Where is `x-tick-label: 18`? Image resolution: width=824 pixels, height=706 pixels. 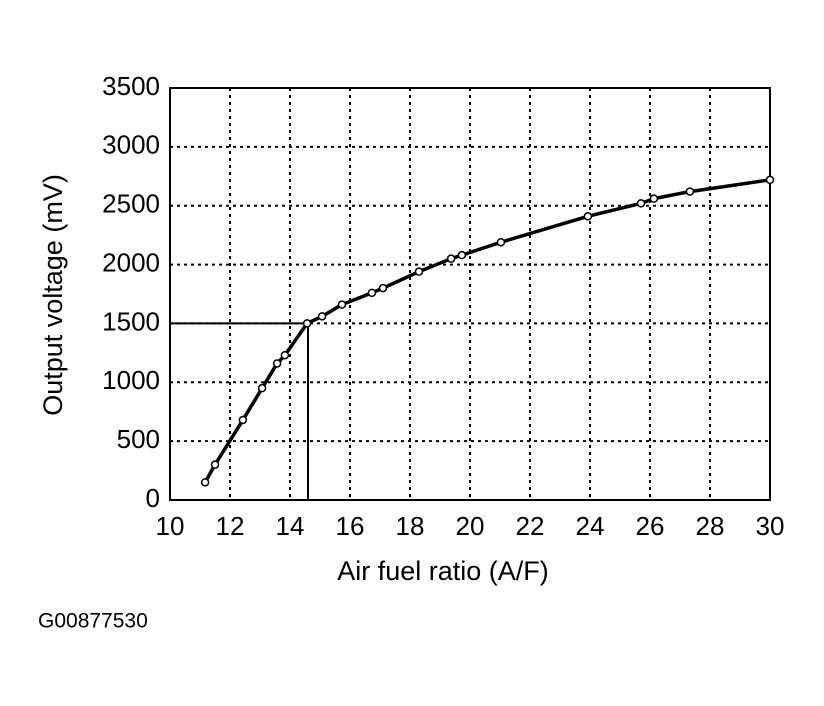 x-tick-label: 18 is located at coordinates (410, 526).